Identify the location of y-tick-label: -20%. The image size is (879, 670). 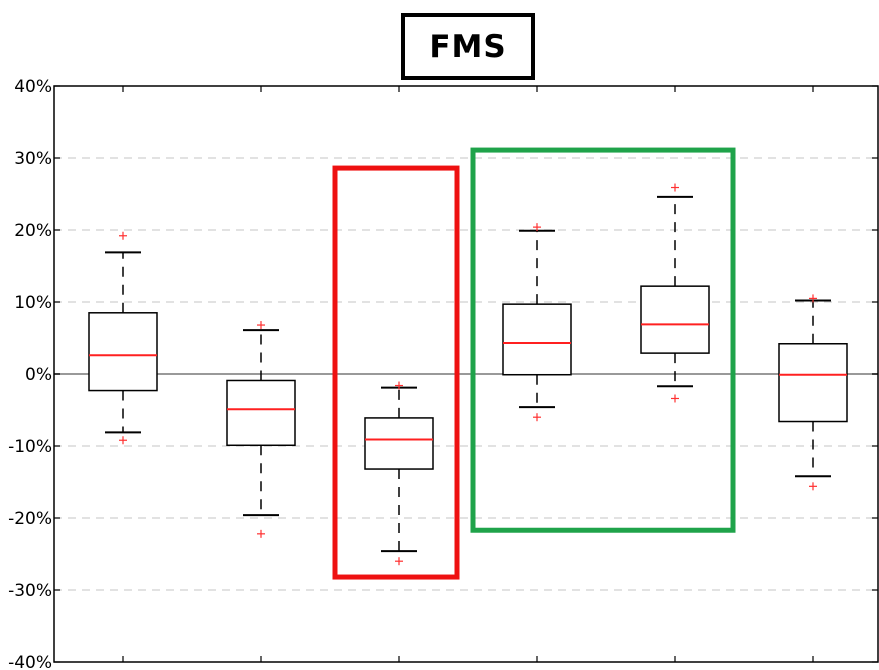
(30, 519).